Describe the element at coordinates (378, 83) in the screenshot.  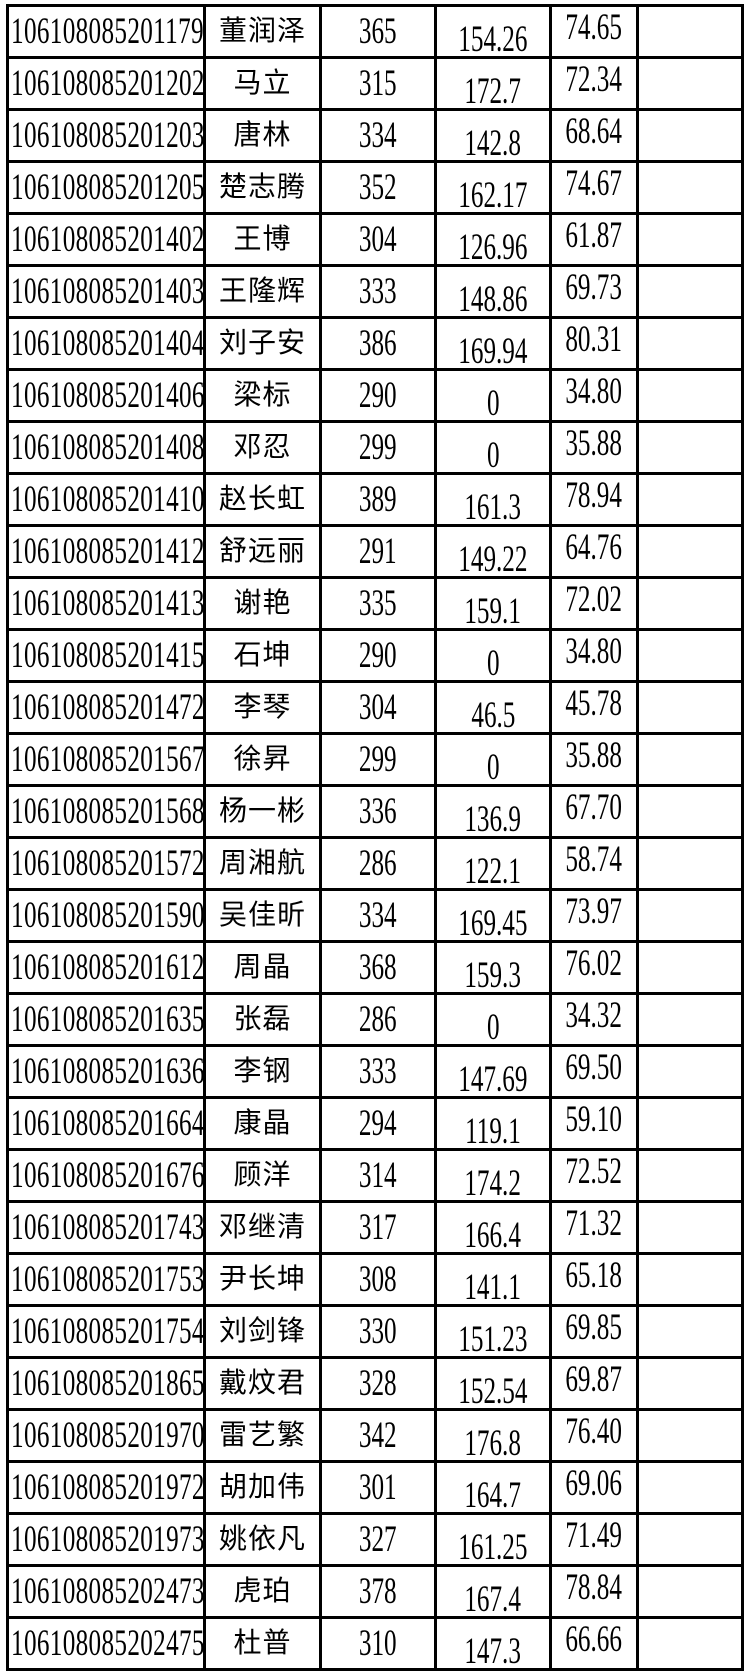
I see `score1-cell-text: 315` at that location.